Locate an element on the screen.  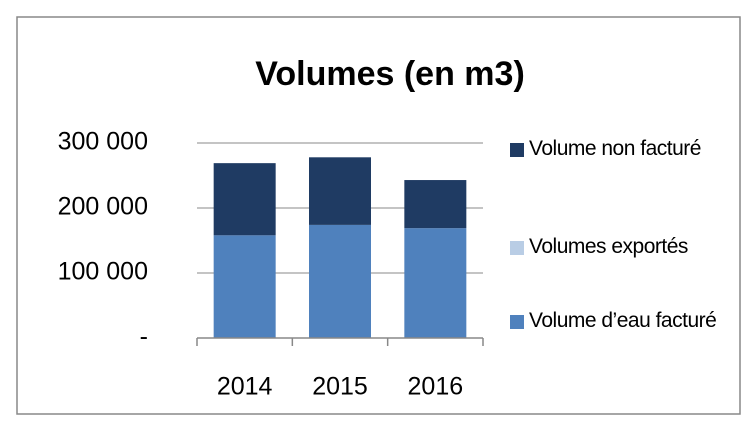
legend-label: Volume d’eau facturé is located at coordinates (623, 320).